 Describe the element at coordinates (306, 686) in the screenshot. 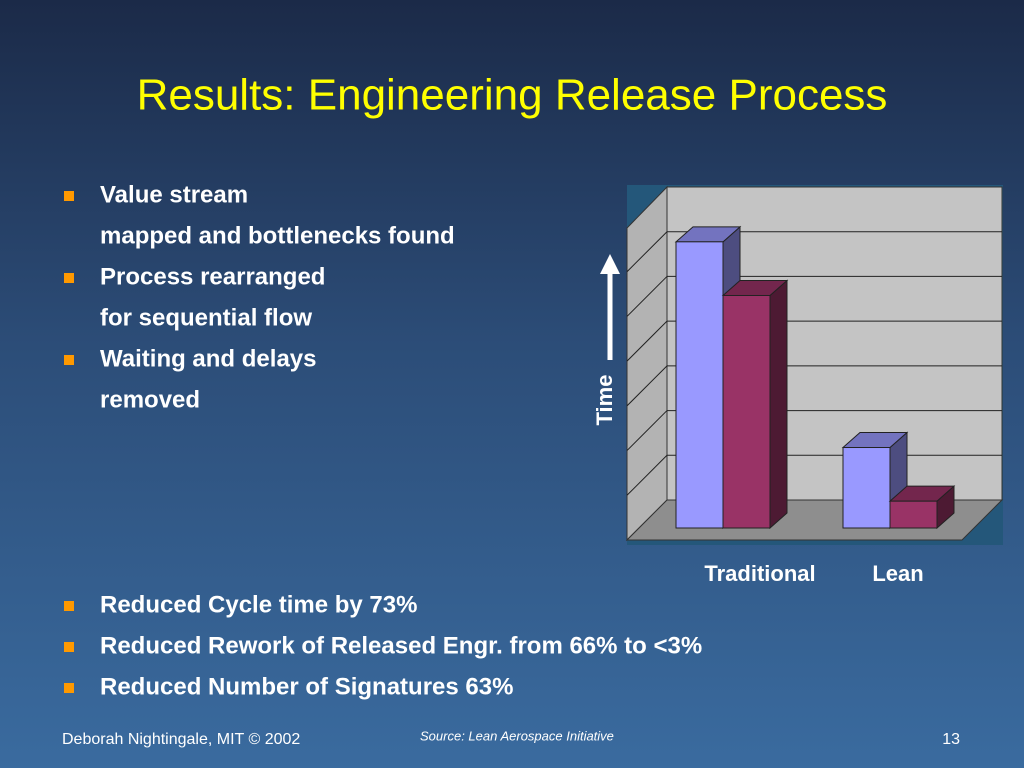

I see `result-text: Reduced Number of Signatures 63%` at that location.